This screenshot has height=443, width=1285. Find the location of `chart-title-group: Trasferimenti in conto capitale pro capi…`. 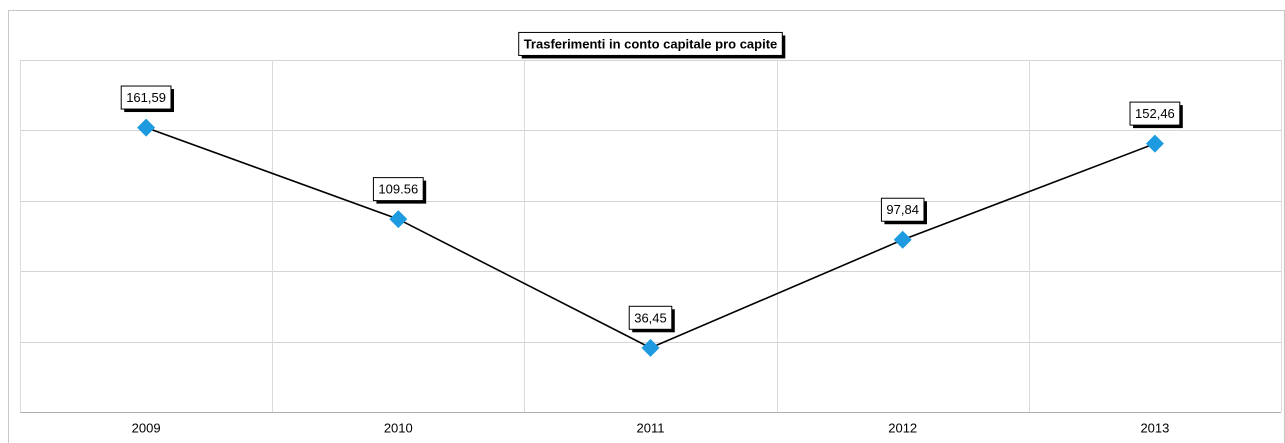

chart-title-group: Trasferimenti in conto capitale pro capi… is located at coordinates (652, 45).